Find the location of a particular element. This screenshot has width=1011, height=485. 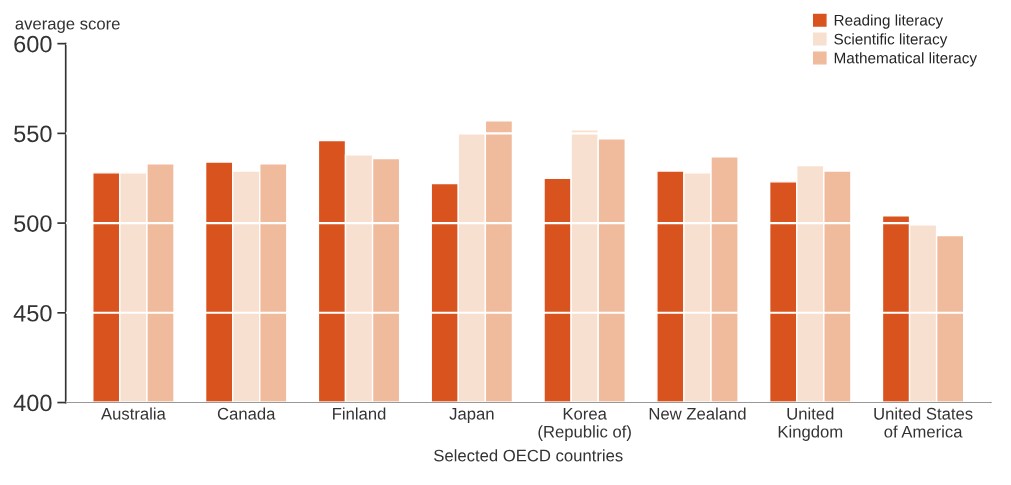

y-tick-label: 600 is located at coordinates (33, 44).